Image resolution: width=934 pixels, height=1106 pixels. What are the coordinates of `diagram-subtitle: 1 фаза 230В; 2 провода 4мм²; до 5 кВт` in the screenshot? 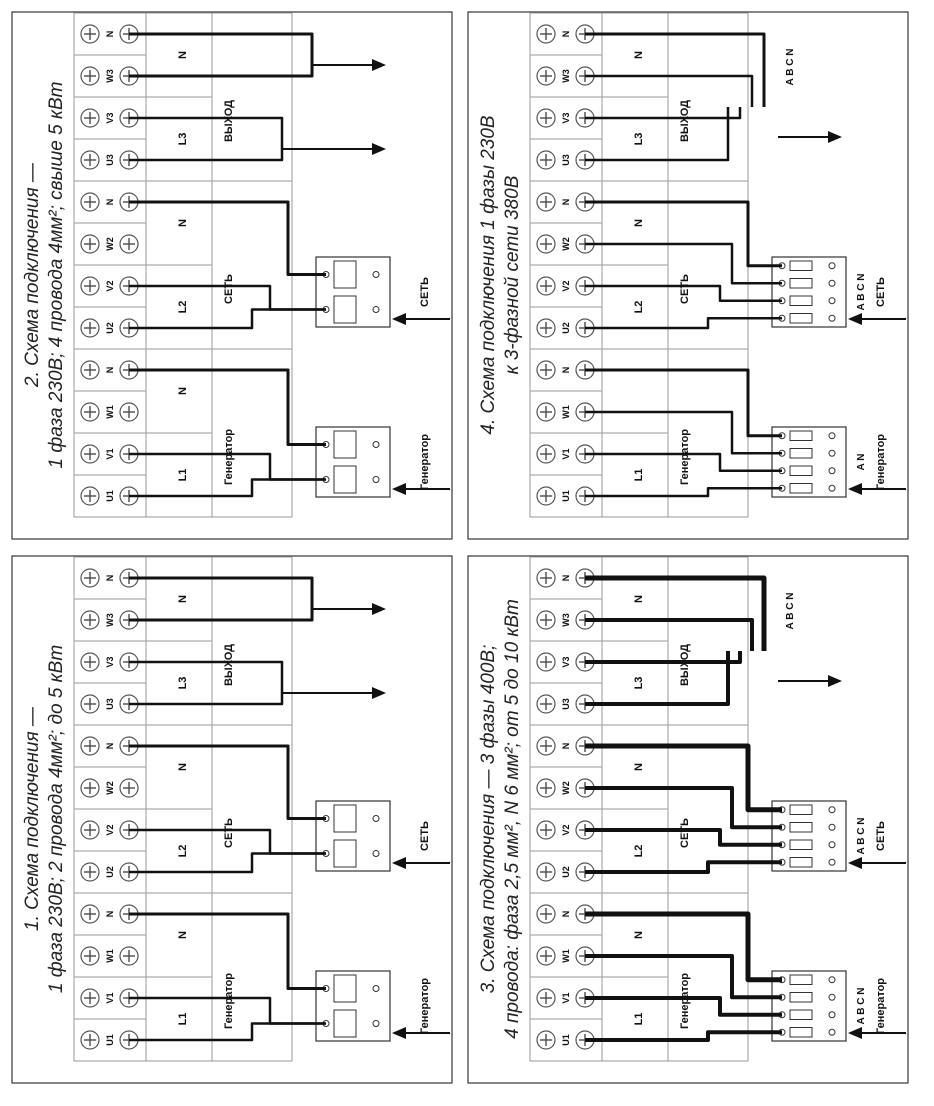 It's located at (56, 819).